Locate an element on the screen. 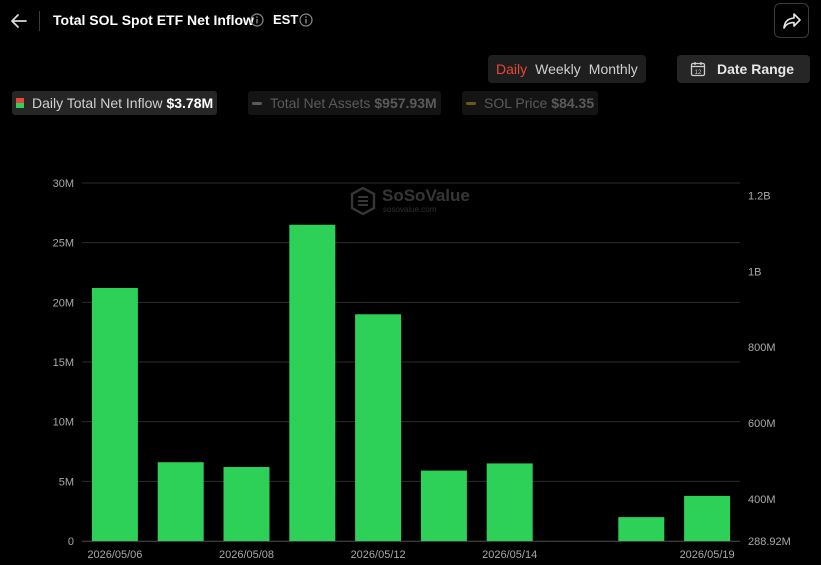 The height and width of the screenshot is (565, 821). x-tick-label: 2026/05/14 is located at coordinates (509, 555).